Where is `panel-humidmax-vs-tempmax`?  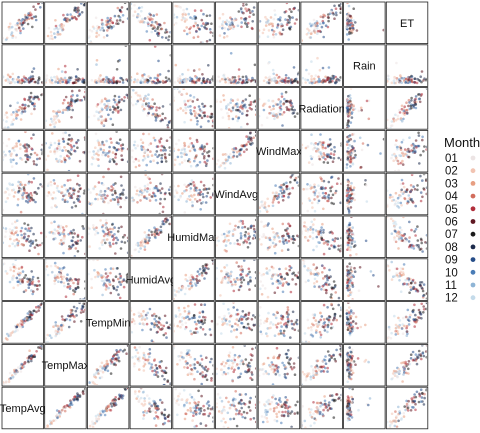
panel-humidmax-vs-tempmax is located at coordinates (65, 236).